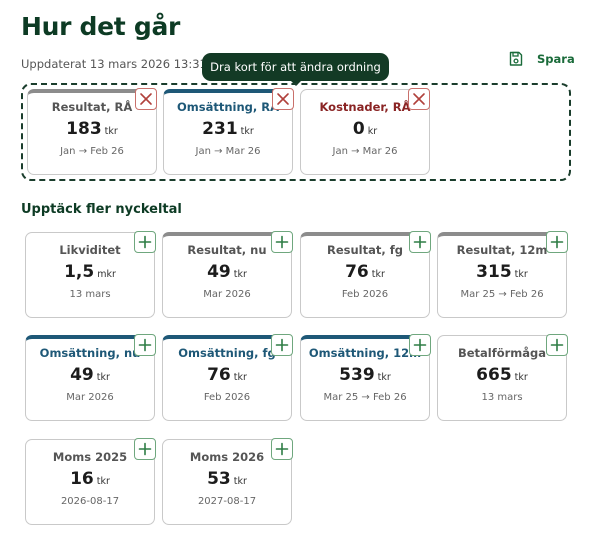 The height and width of the screenshot is (539, 590). Describe the element at coordinates (101, 209) in the screenshot. I see `discover-section-title: Upptäck fler nyckeltal` at that location.